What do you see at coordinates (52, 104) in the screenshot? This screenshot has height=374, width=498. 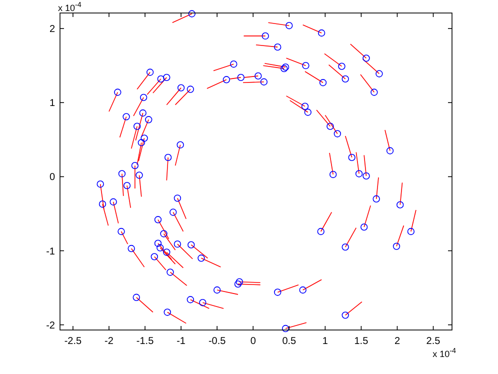 I see `y-tick-label: 1` at bounding box center [52, 104].